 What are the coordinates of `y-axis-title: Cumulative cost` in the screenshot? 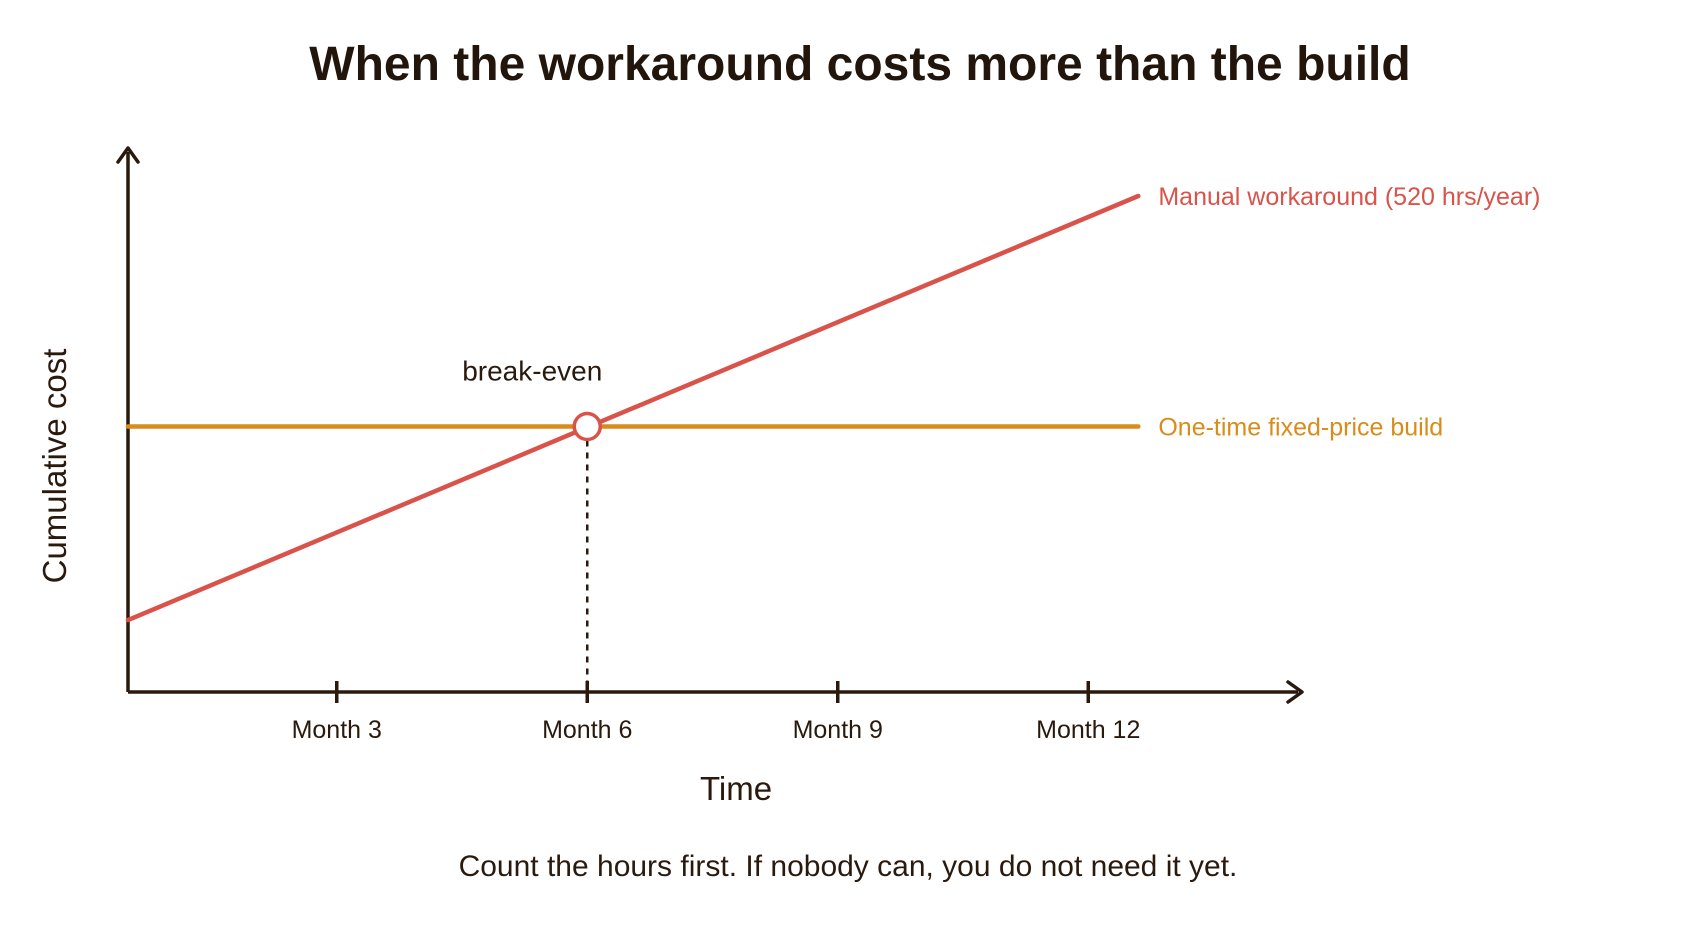 It's located at (54, 466).